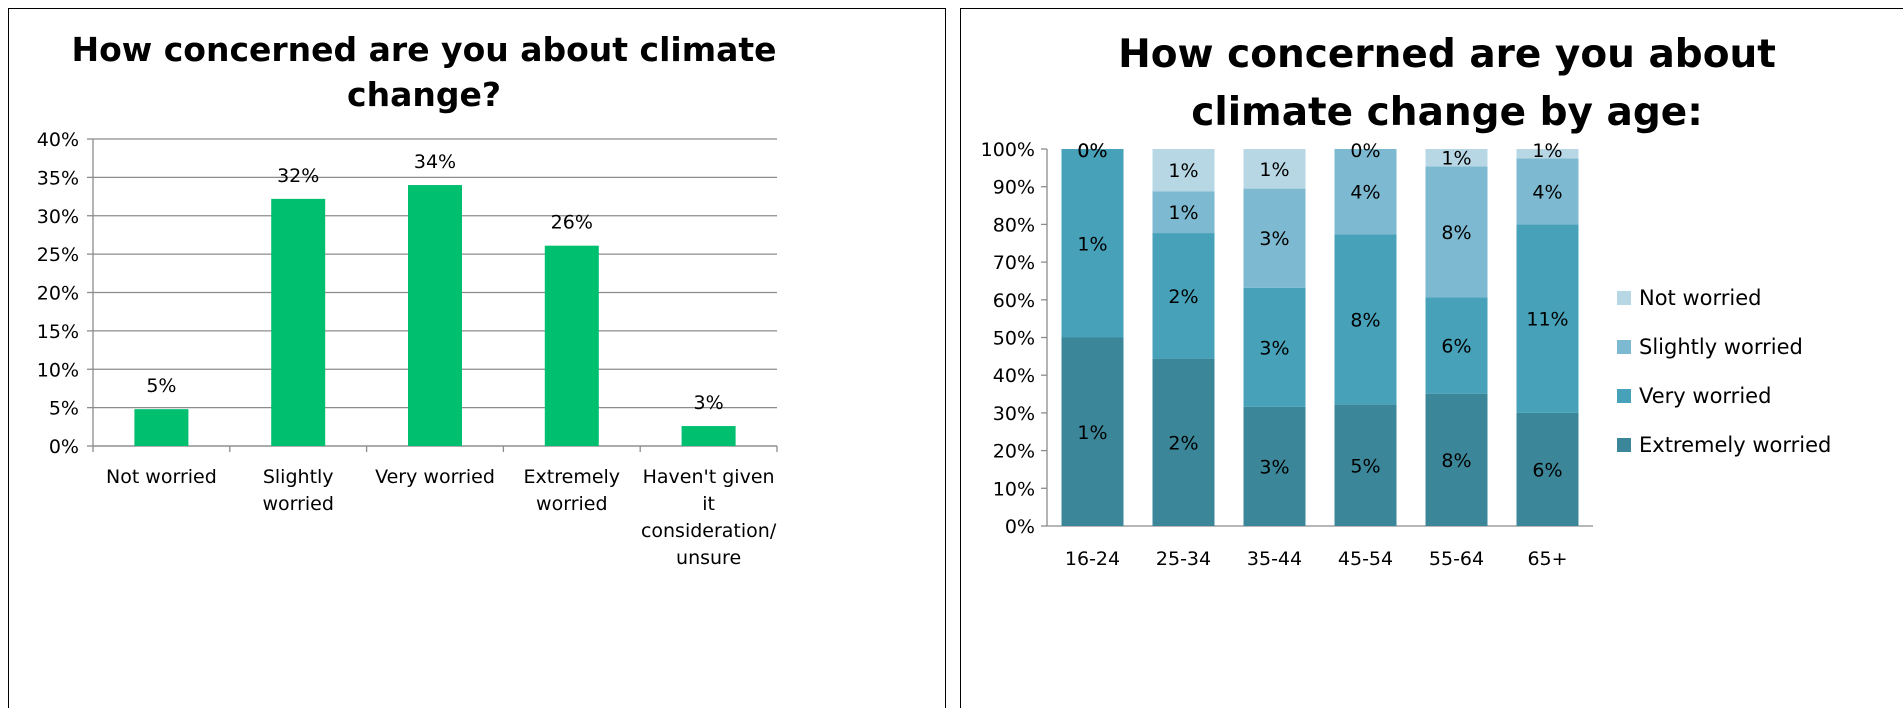  Describe the element at coordinates (708, 504) in the screenshot. I see `x-tick-label: it` at that location.